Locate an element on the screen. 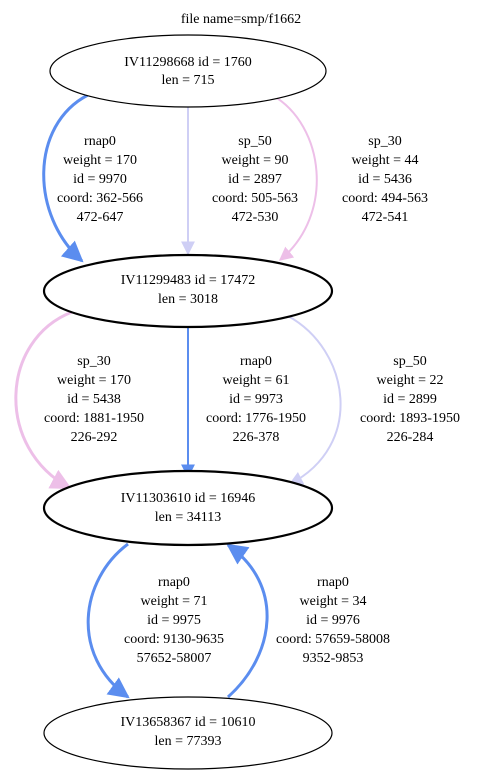 The width and height of the screenshot is (482, 774). edge-e1 is located at coordinates (65, 178).